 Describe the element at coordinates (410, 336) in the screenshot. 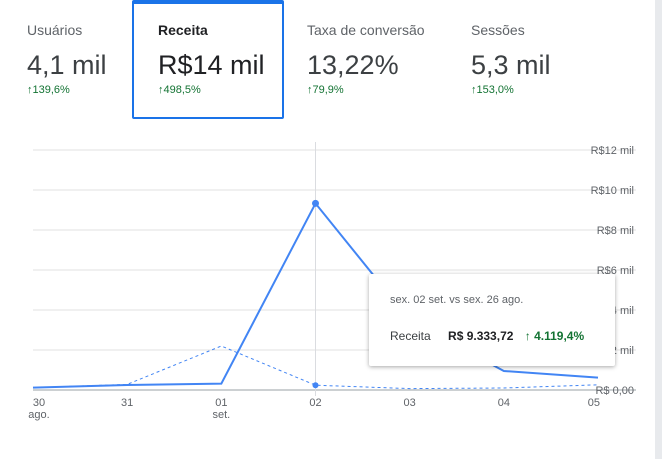

I see `tooltip-metric: Receita` at that location.